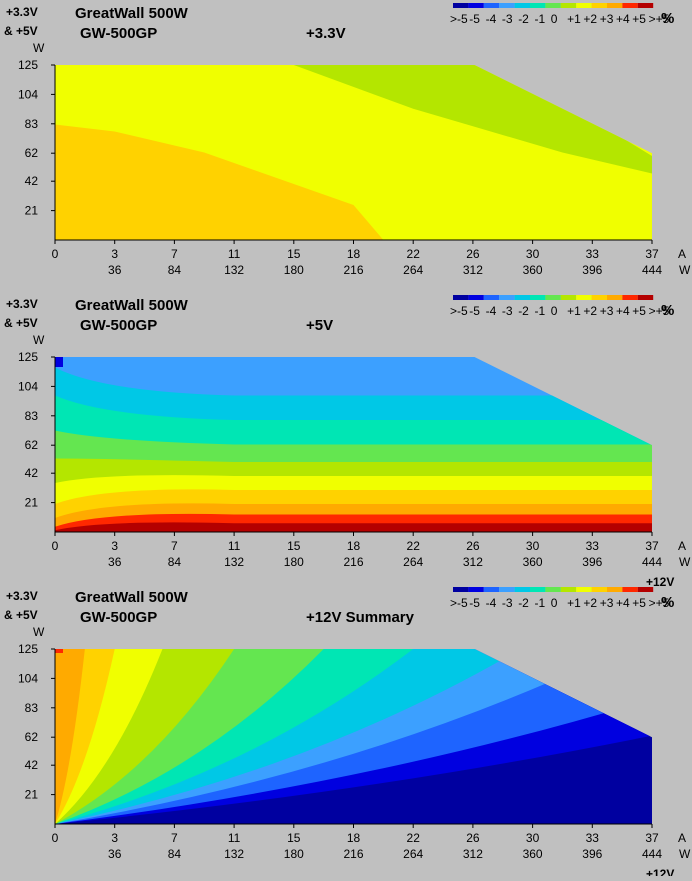  What do you see at coordinates (294, 270) in the screenshot?
I see `x-tick-watts: 180` at bounding box center [294, 270].